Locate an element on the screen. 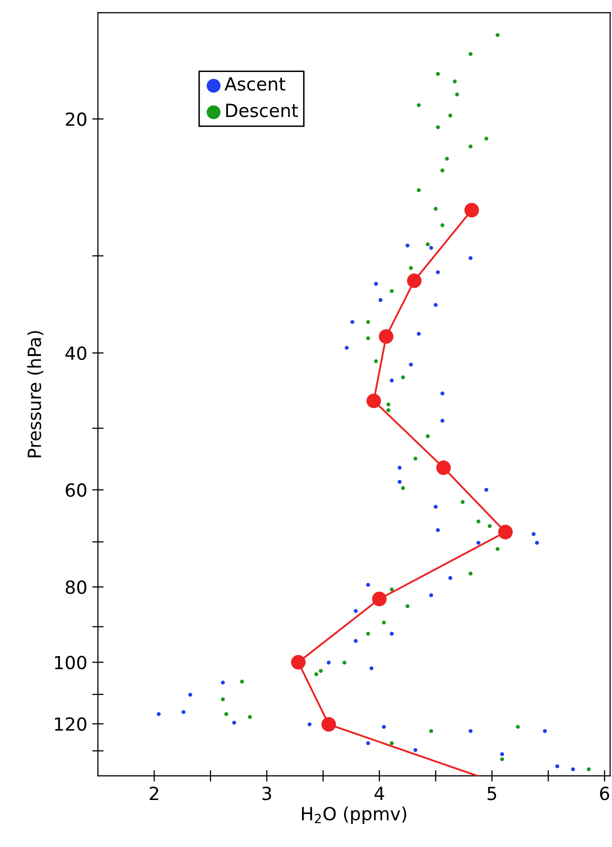 The image size is (612, 847). y-tick-label: 60 is located at coordinates (76, 490).